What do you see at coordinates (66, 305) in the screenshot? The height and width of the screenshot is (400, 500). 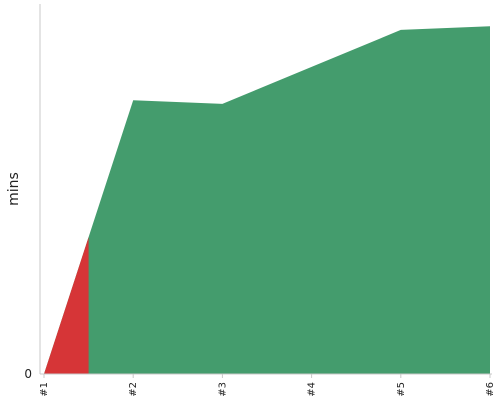 I see `area-series-highlight` at bounding box center [66, 305].